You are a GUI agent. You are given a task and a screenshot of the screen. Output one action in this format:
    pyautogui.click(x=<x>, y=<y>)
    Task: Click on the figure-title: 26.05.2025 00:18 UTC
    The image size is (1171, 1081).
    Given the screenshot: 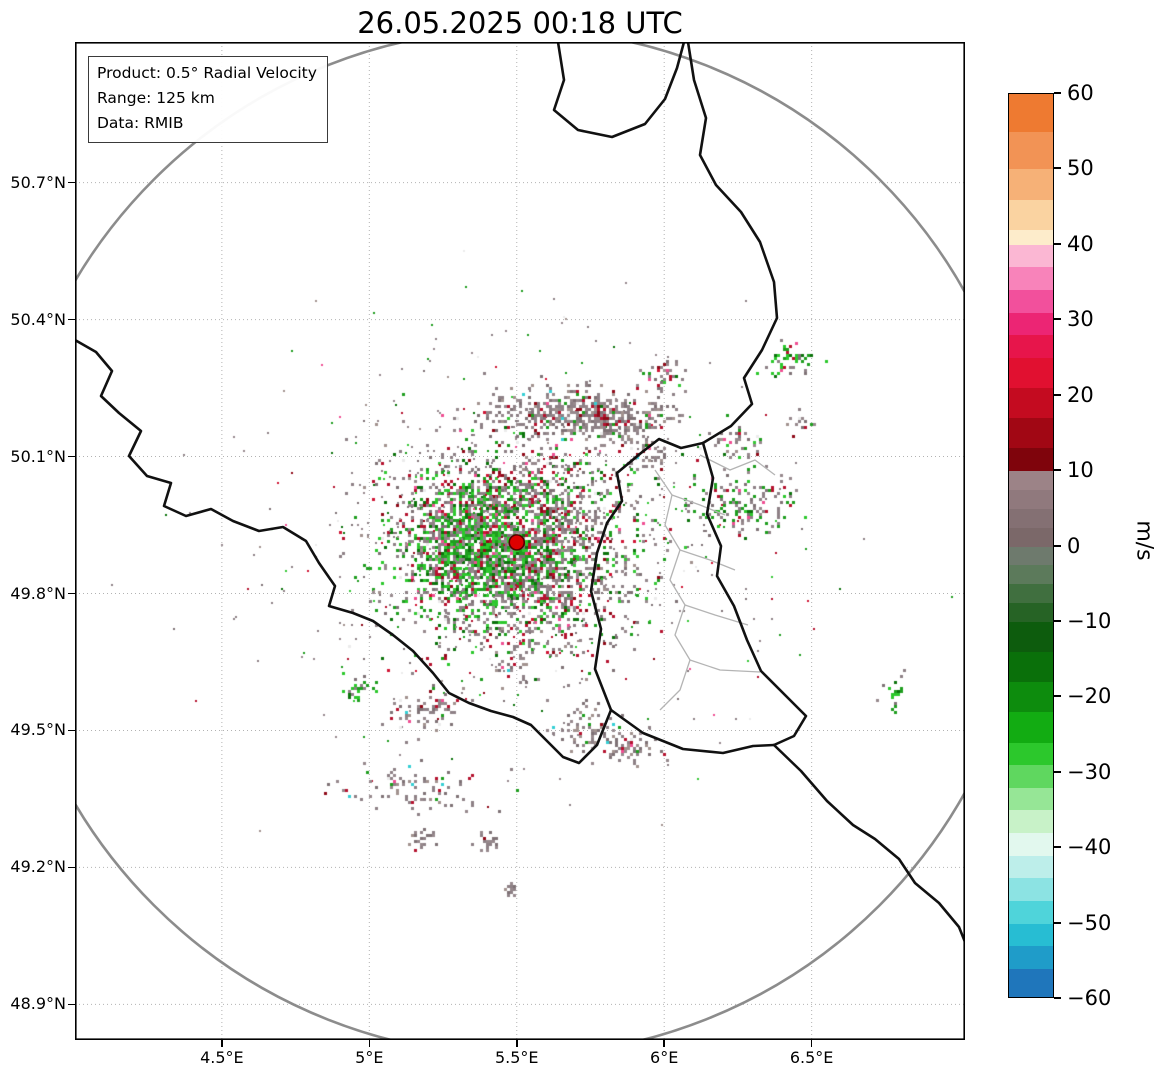 What is the action you would take?
    pyautogui.click(x=520, y=23)
    